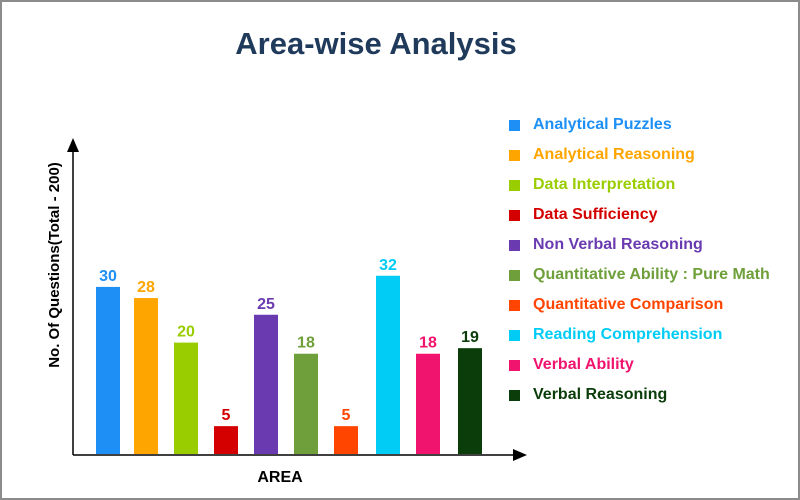 The width and height of the screenshot is (800, 500). I want to click on y-axis-arrow-icon, so click(73, 145).